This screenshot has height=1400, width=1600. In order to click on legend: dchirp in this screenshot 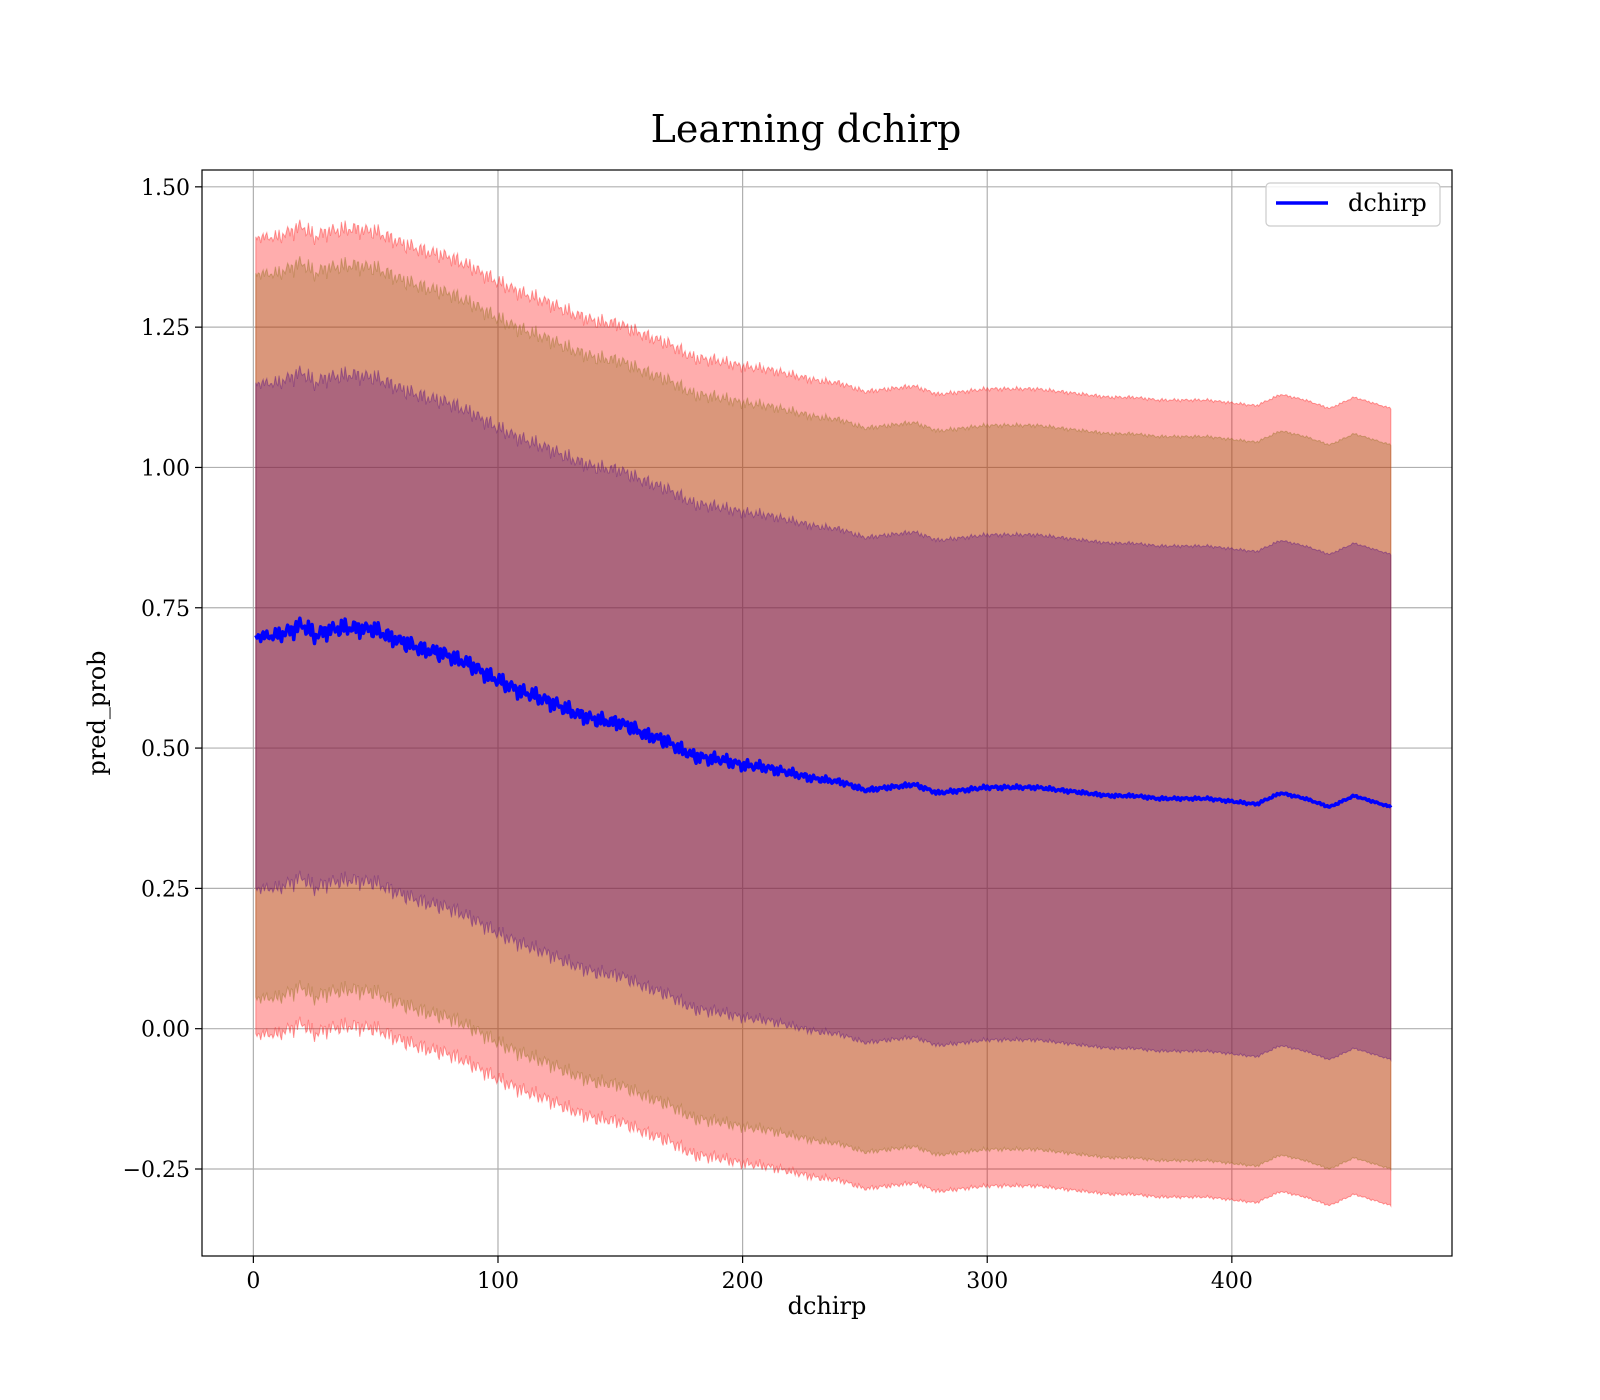, I will do `click(1353, 204)`.